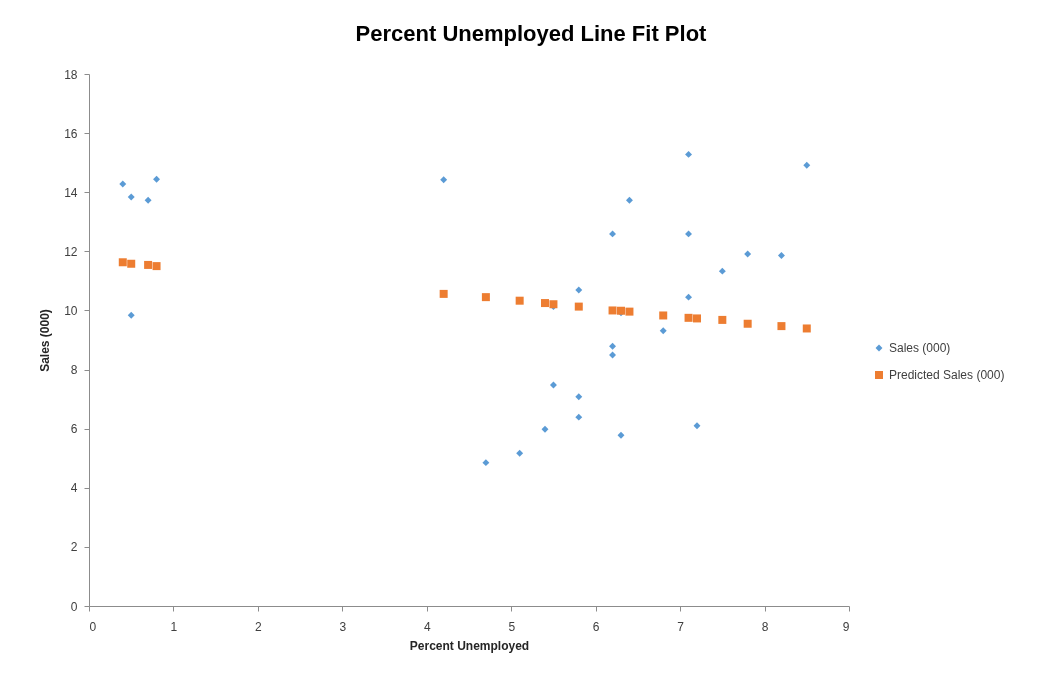 This screenshot has height=679, width=1043. What do you see at coordinates (74, 547) in the screenshot?
I see `y-tick-label: 2` at bounding box center [74, 547].